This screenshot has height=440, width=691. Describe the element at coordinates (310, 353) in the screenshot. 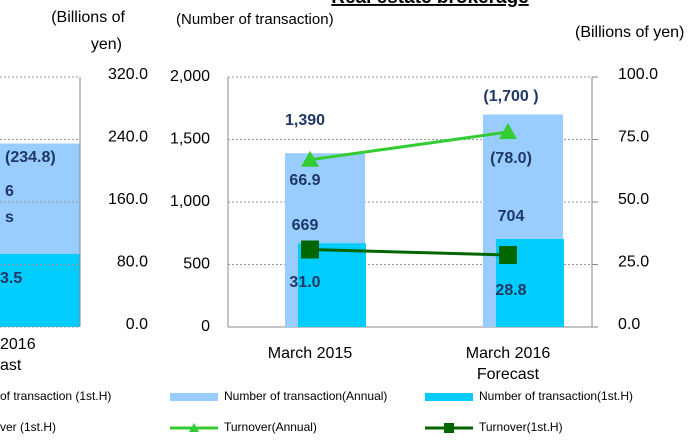

I see `x-tick-label: March 2015` at that location.